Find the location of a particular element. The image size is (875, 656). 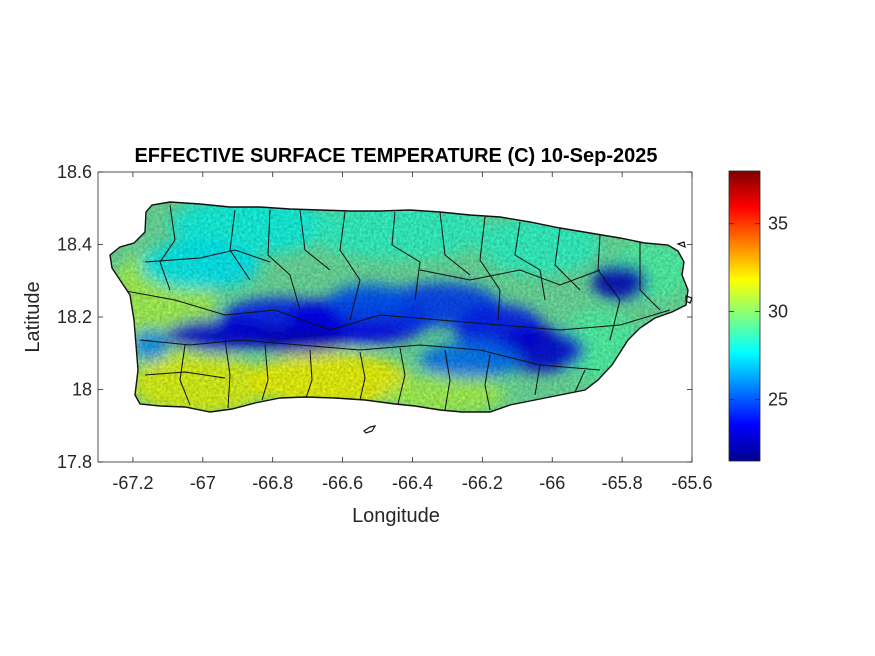

x-tick-label: -67 is located at coordinates (203, 483).